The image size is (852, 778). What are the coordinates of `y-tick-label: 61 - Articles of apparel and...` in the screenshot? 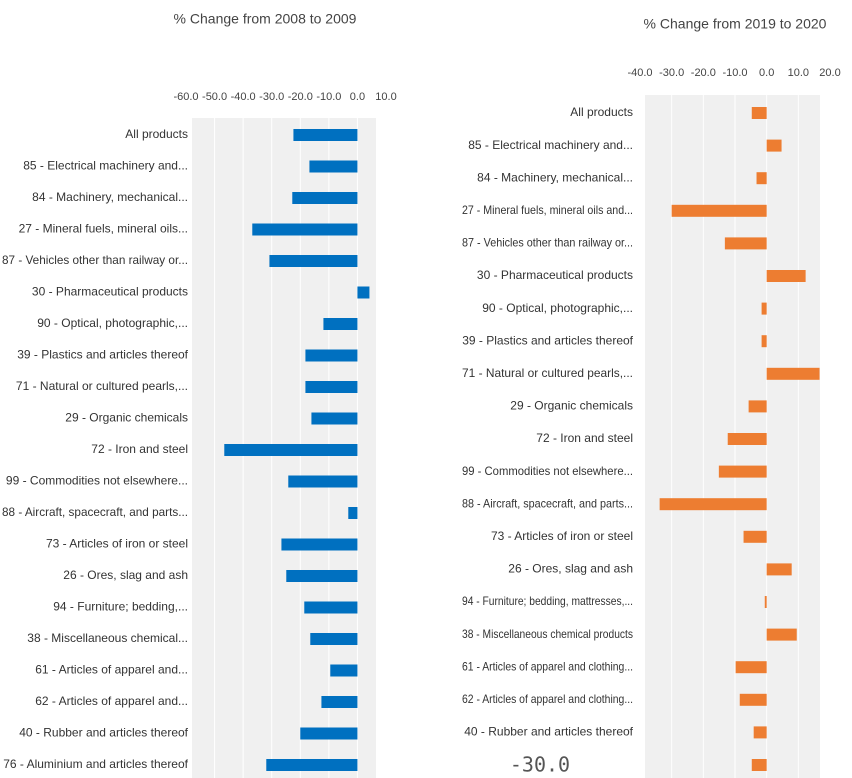 It's located at (111, 670).